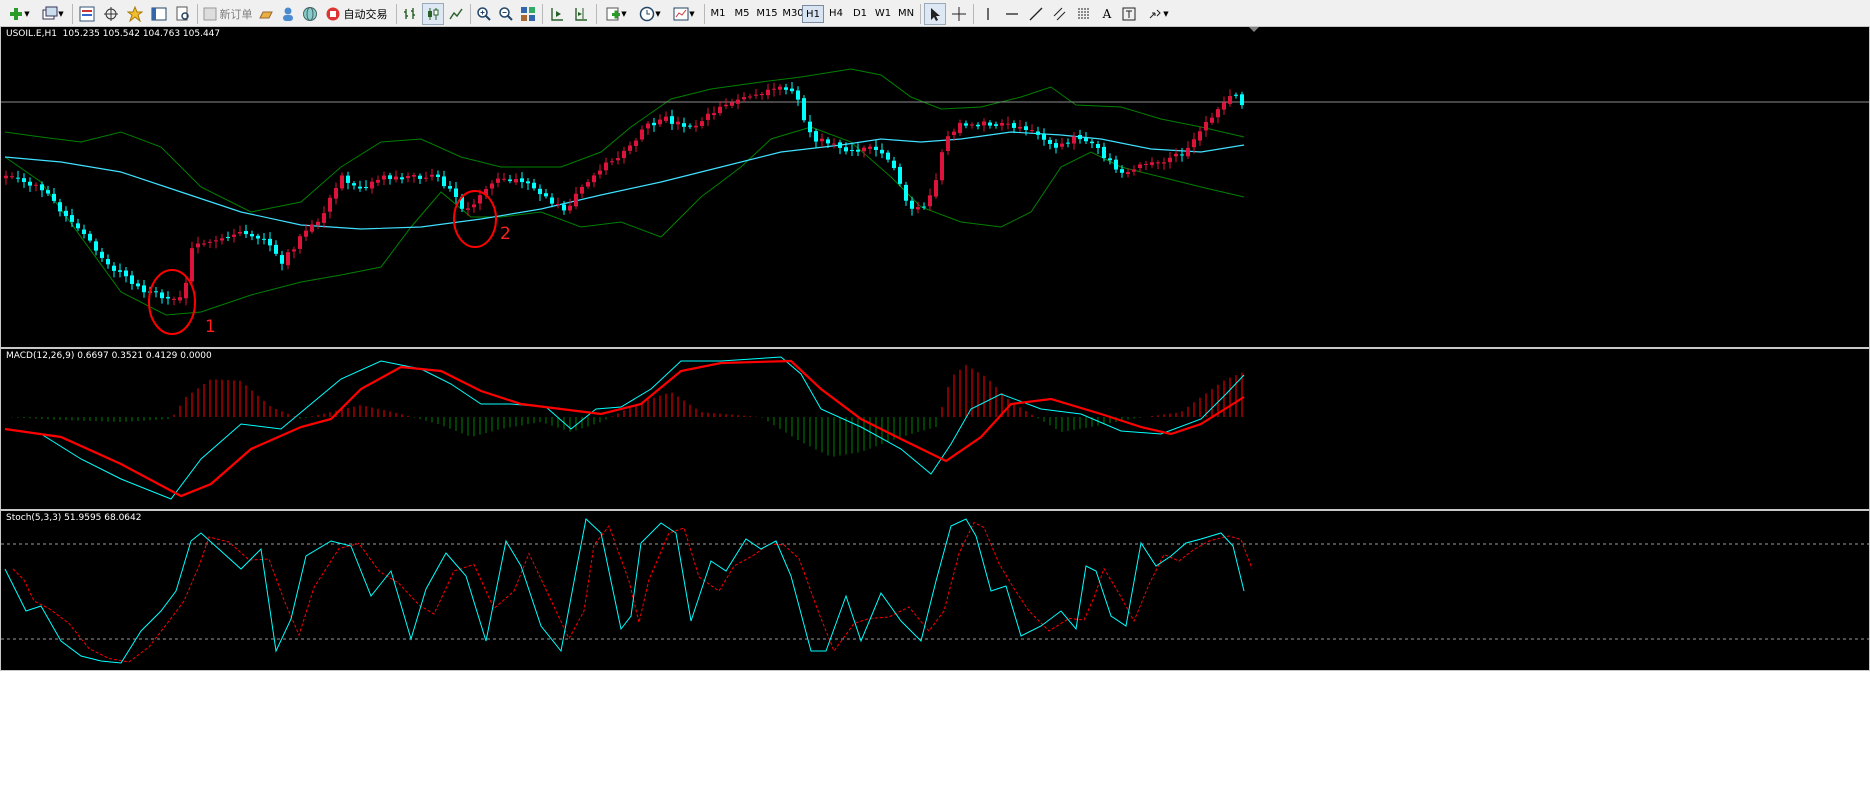  Describe the element at coordinates (883, 13) in the screenshot. I see `timeframe-w1: W1` at that location.